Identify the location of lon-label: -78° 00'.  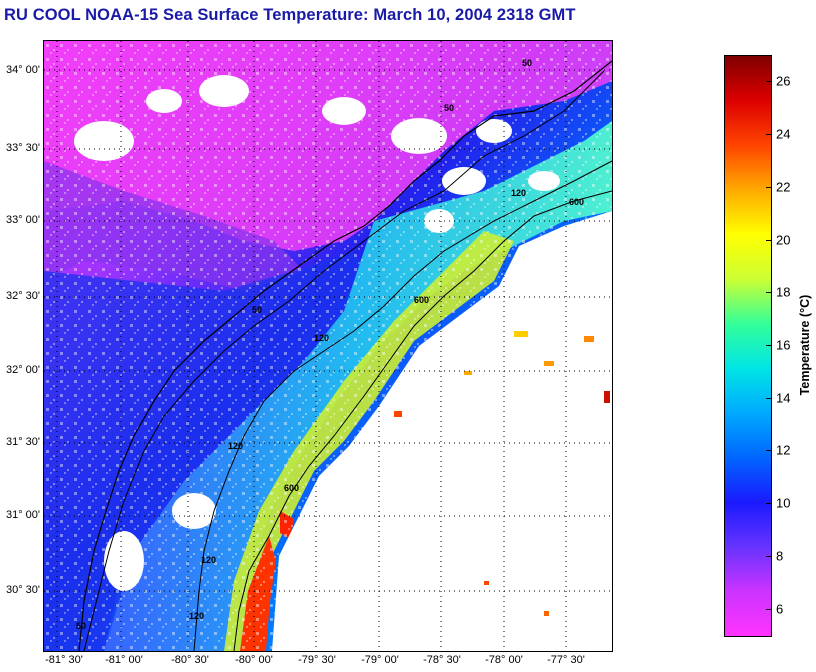
(504, 660).